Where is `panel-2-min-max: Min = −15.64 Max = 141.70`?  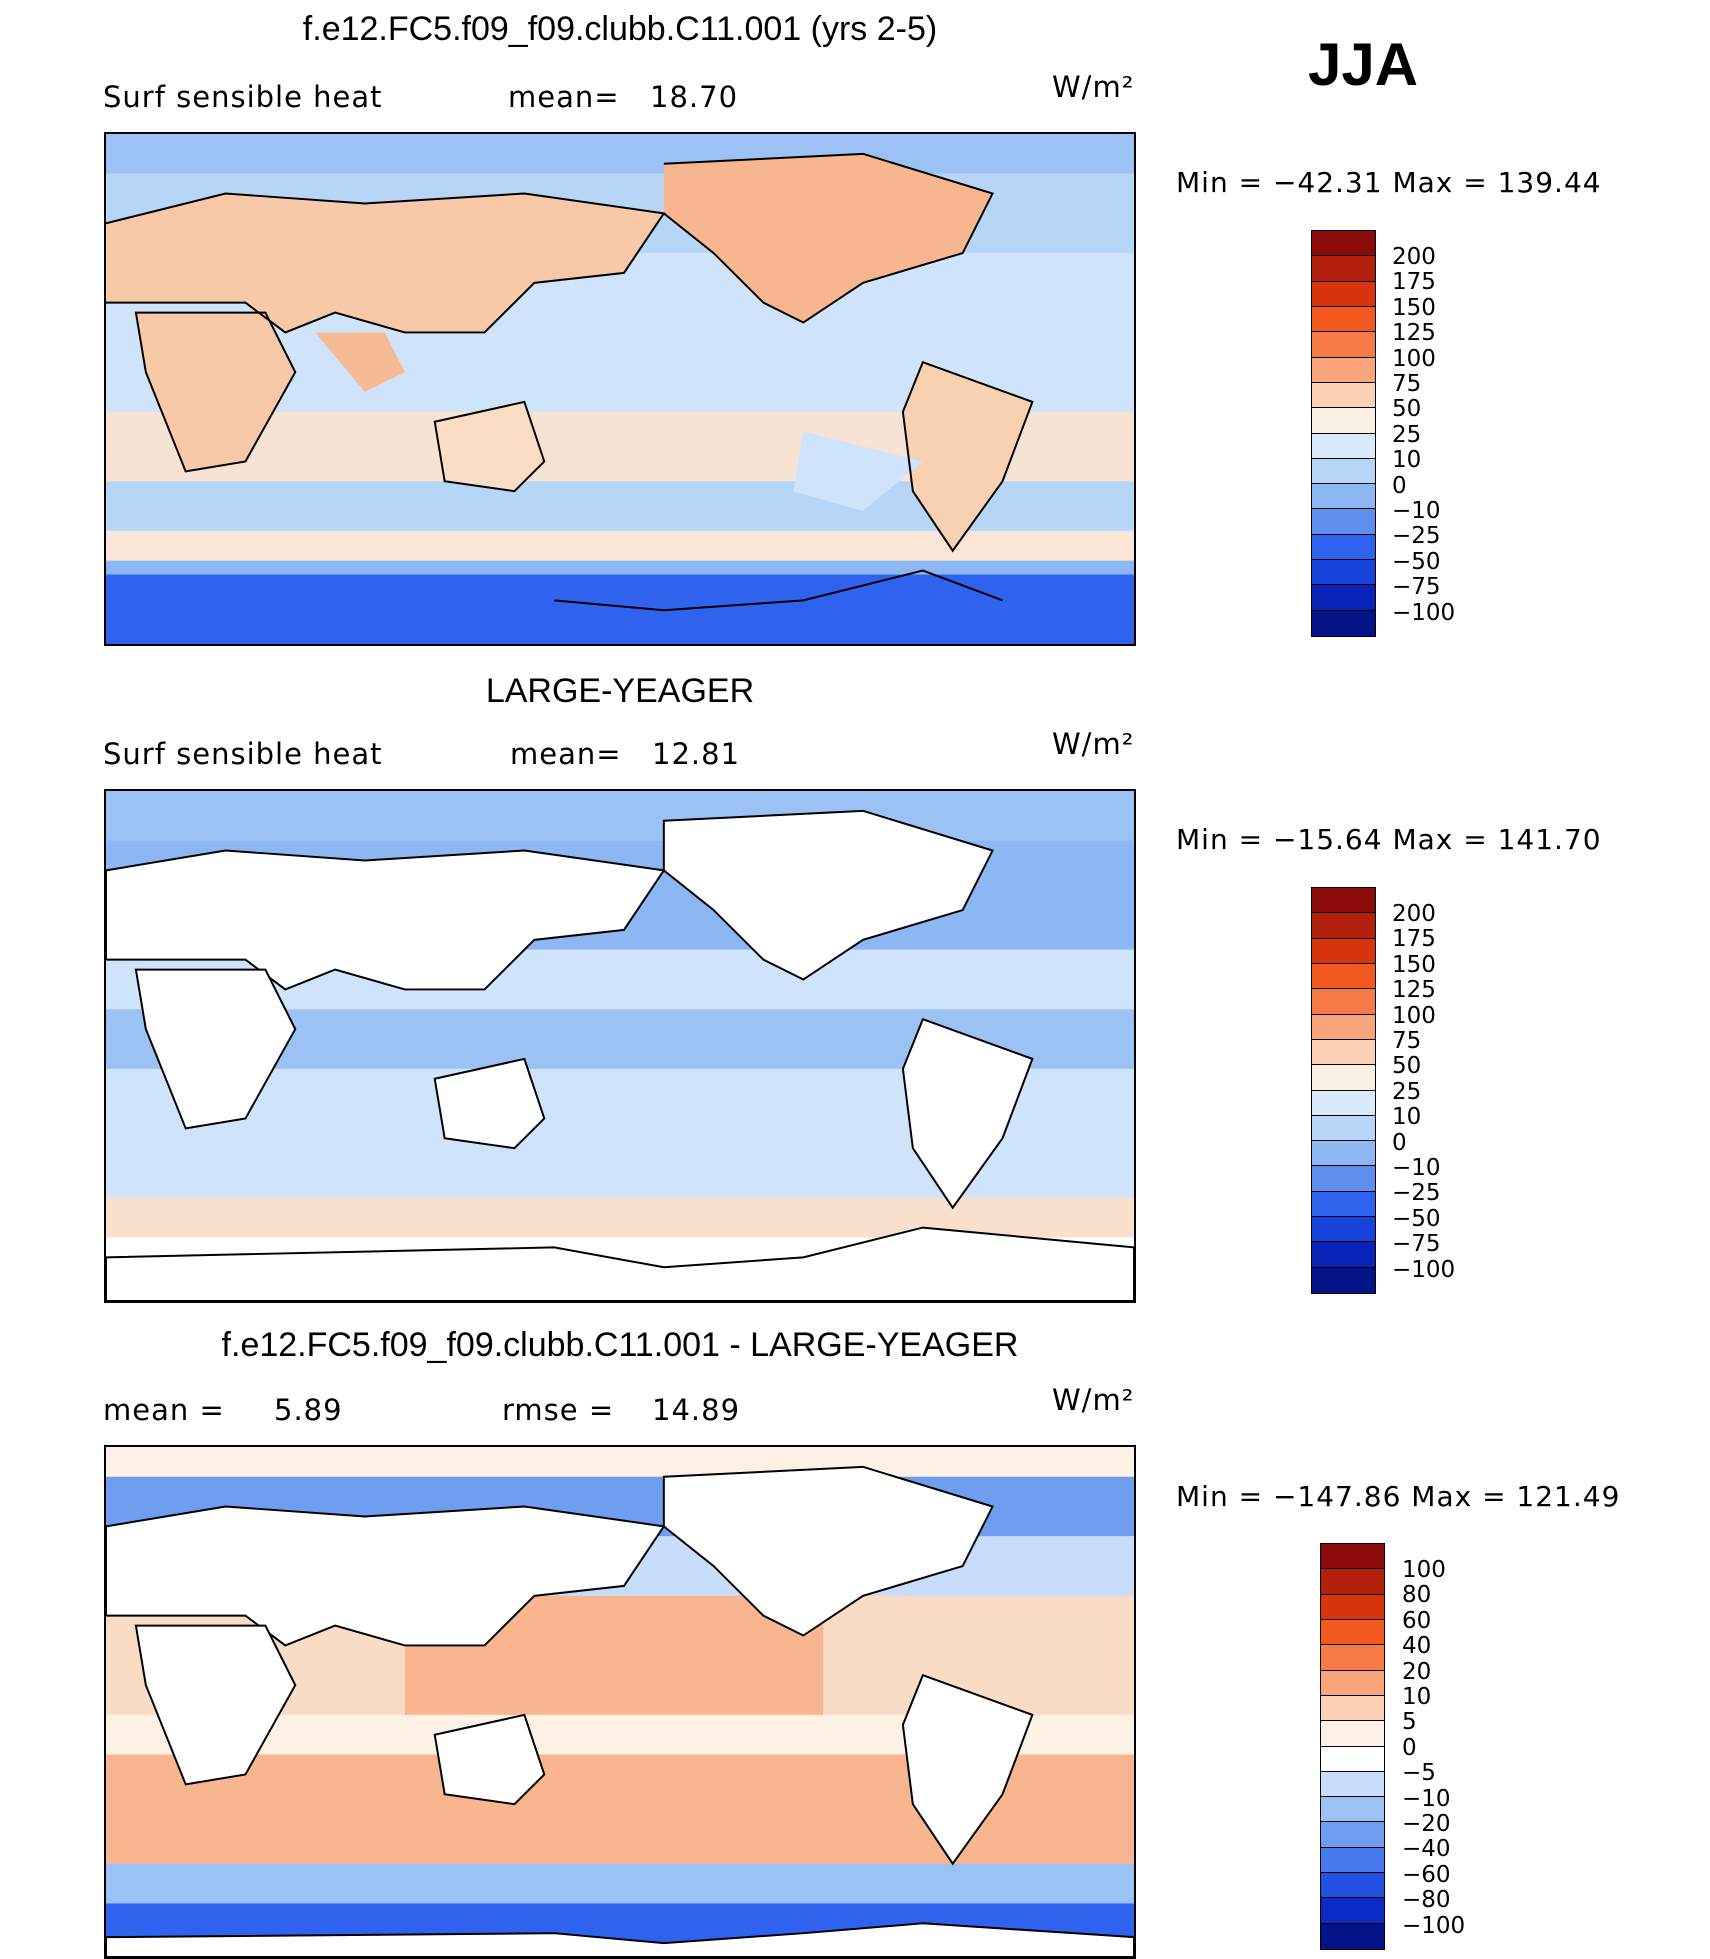
panel-2-min-max: Min = −15.64 Max = 141.70 is located at coordinates (1389, 839).